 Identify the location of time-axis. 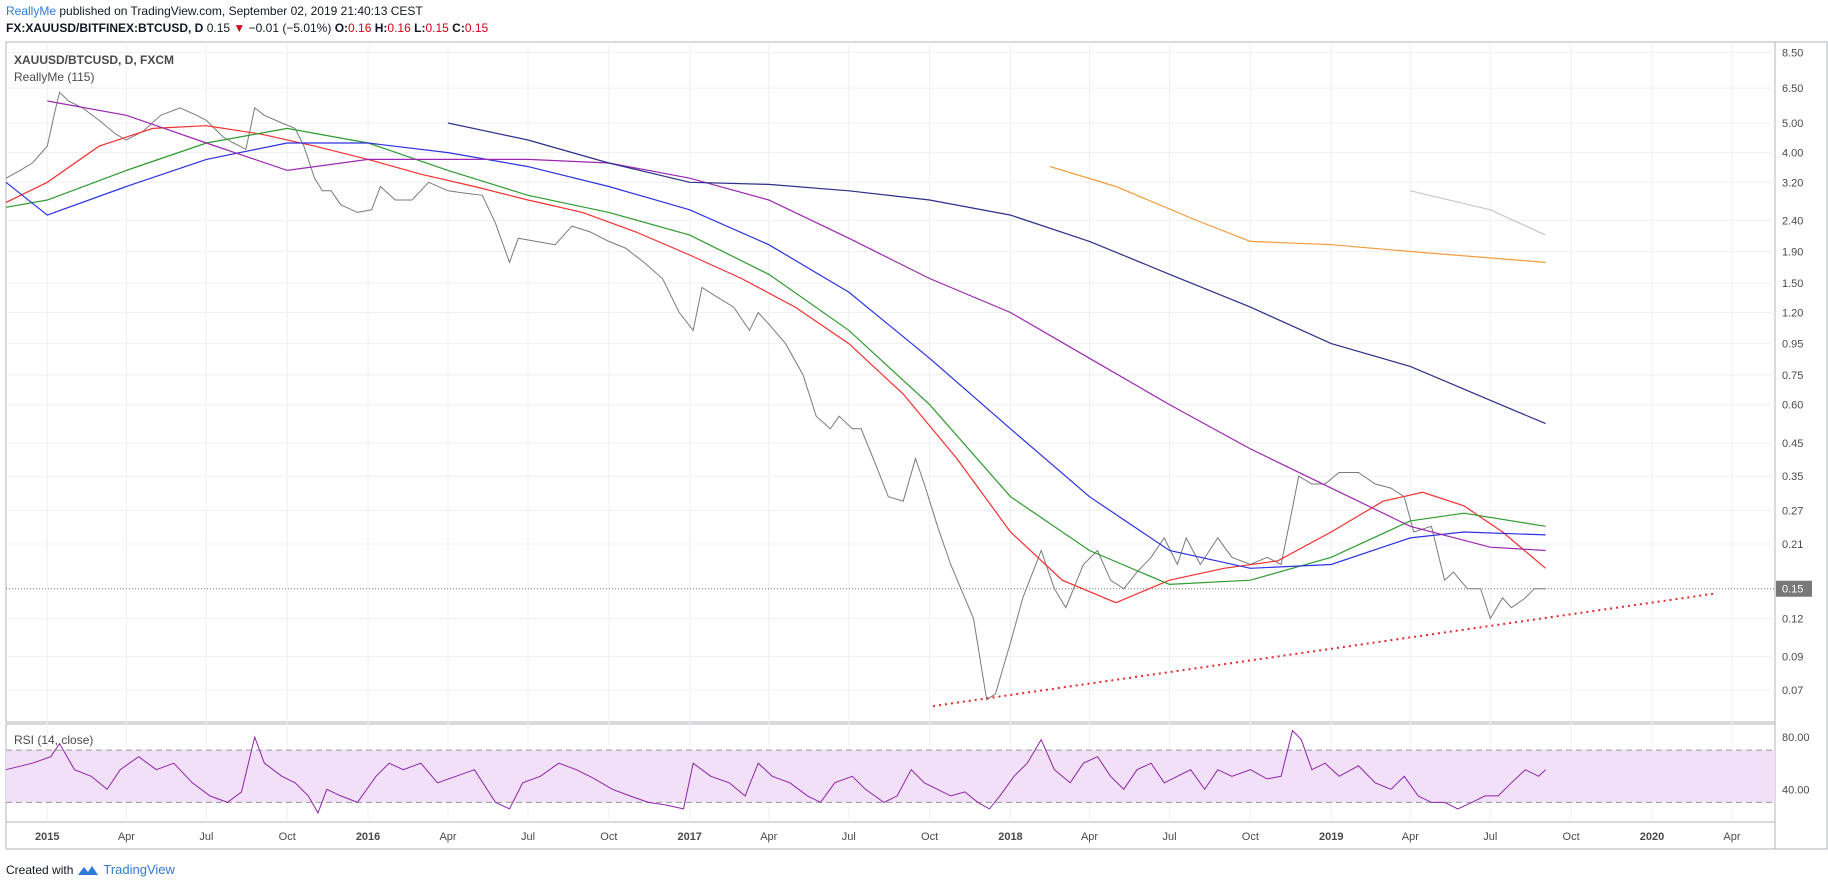
(890, 835).